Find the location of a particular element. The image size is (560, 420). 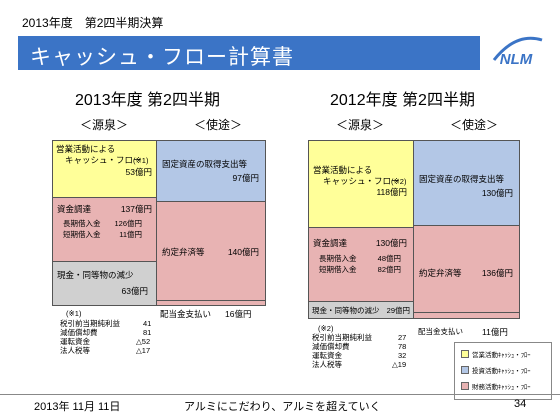

left-notes-mark: (※1) is located at coordinates (74, 313).